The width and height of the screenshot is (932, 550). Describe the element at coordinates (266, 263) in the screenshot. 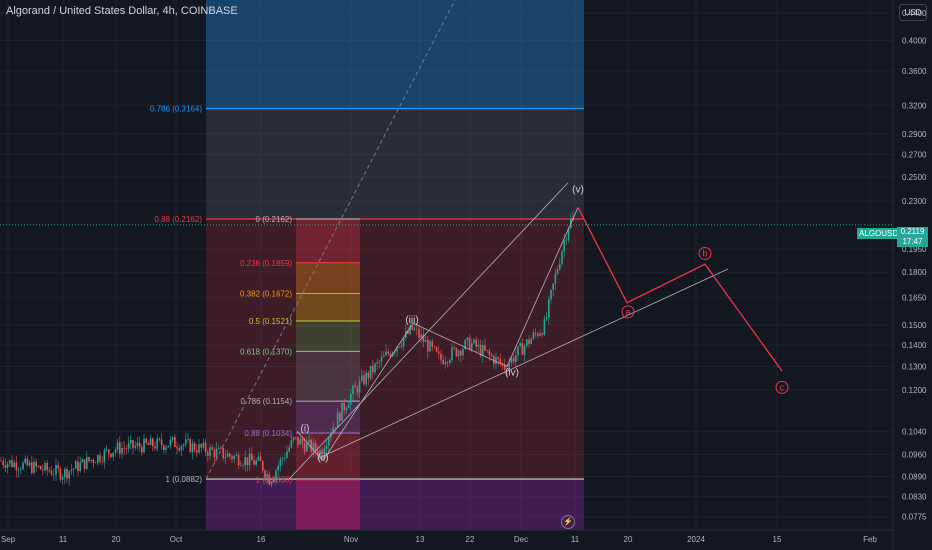

I see `fib-inner-label: 0.236 (0.1859)` at that location.